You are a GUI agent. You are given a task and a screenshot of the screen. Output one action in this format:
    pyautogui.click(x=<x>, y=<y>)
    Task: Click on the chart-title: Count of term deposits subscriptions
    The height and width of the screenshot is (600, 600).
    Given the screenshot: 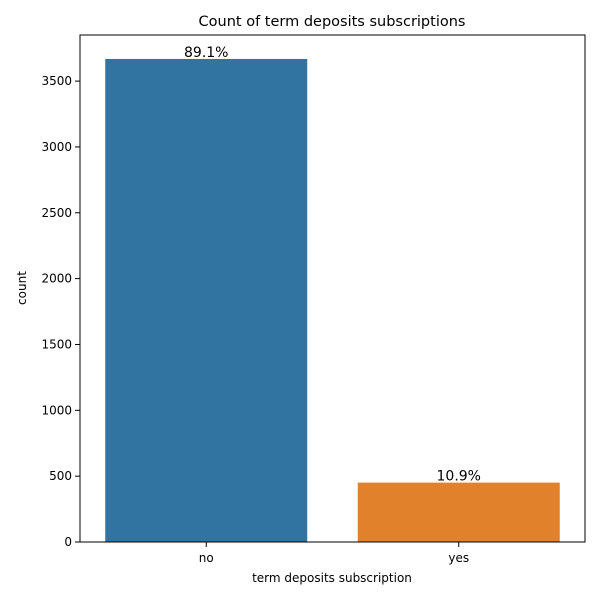 What is the action you would take?
    pyautogui.click(x=332, y=22)
    